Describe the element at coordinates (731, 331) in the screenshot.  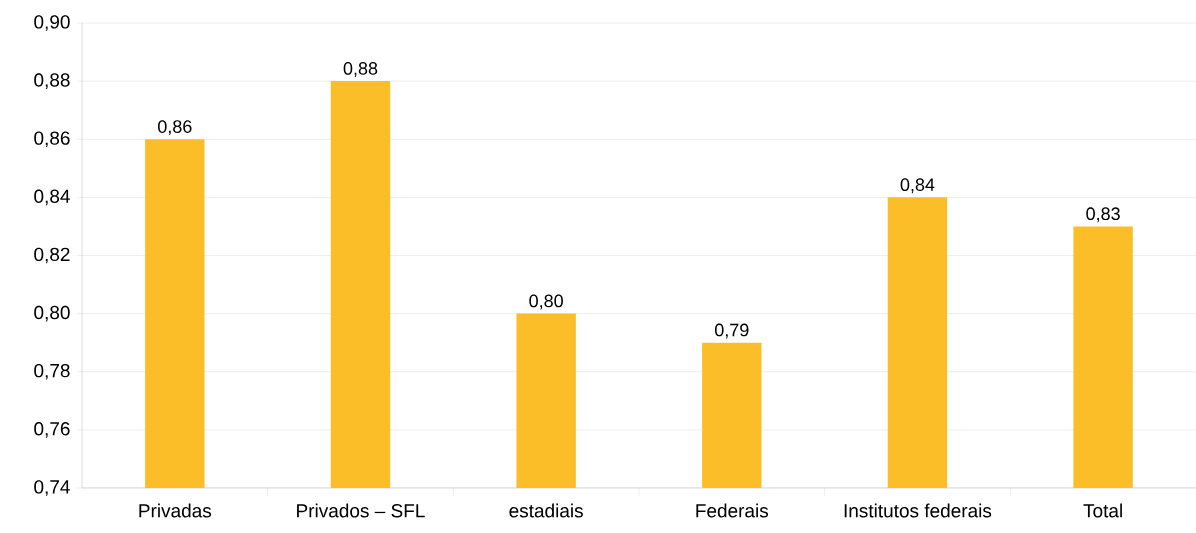
I see `data-label: 0,79` at that location.